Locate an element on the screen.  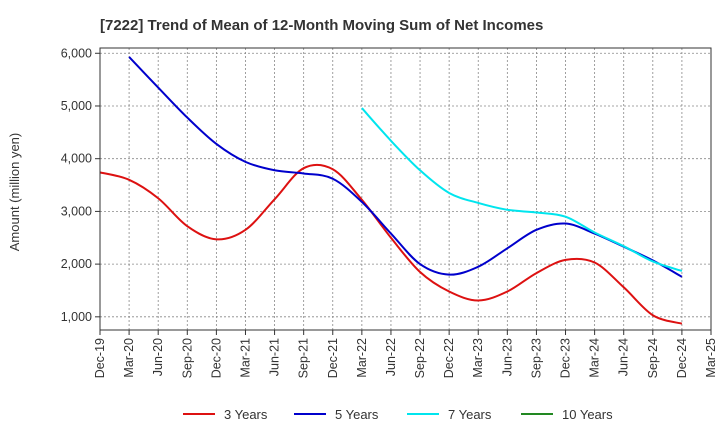
y-tick-label: 6,000 is located at coordinates (76, 53).